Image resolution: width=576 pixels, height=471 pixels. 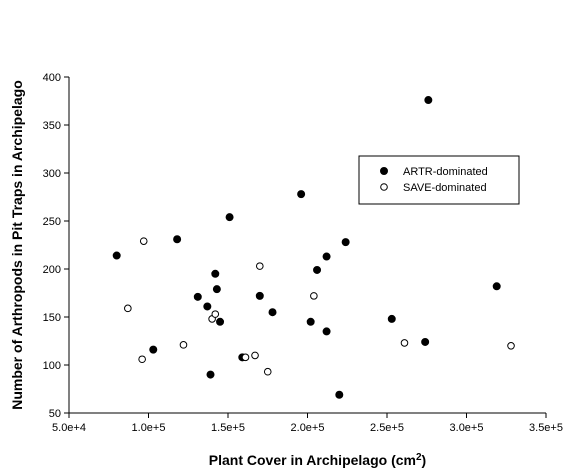 I want to click on x-tick-label: 2.5e+5, so click(x=387, y=428).